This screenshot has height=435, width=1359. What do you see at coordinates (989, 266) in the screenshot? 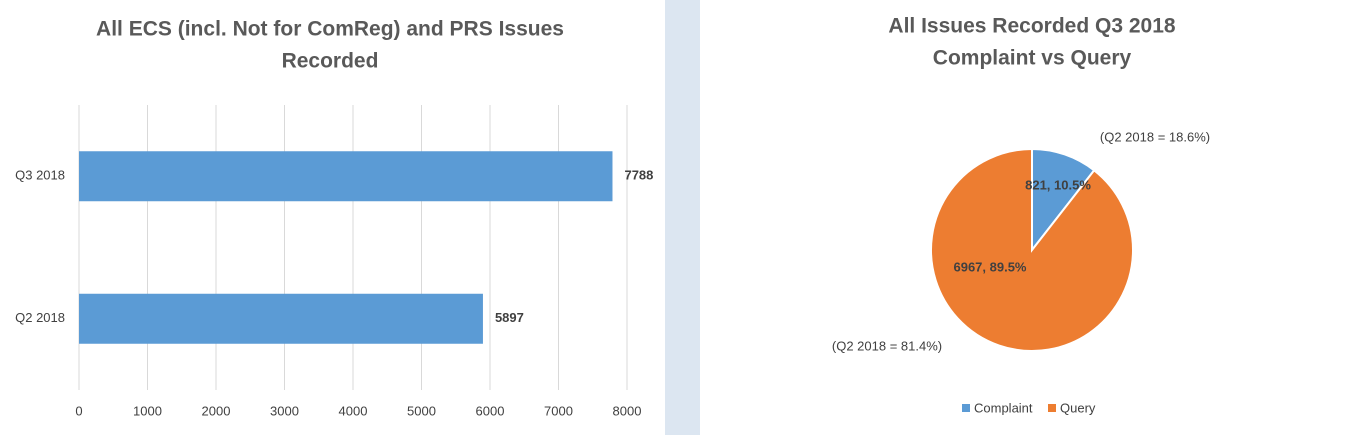
I see `value-label: 6967, 89.5%` at bounding box center [989, 266].